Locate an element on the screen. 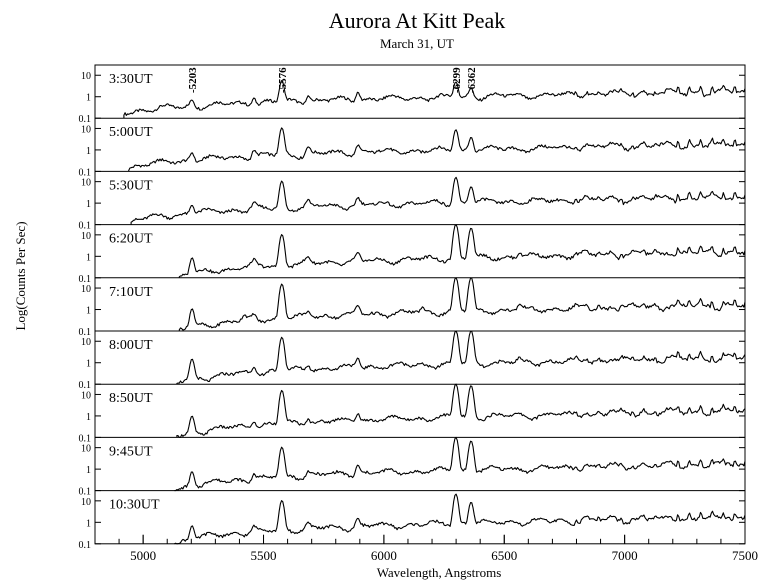  spectrum-panel: 10 1 0.1 6:20UT is located at coordinates (412, 254).